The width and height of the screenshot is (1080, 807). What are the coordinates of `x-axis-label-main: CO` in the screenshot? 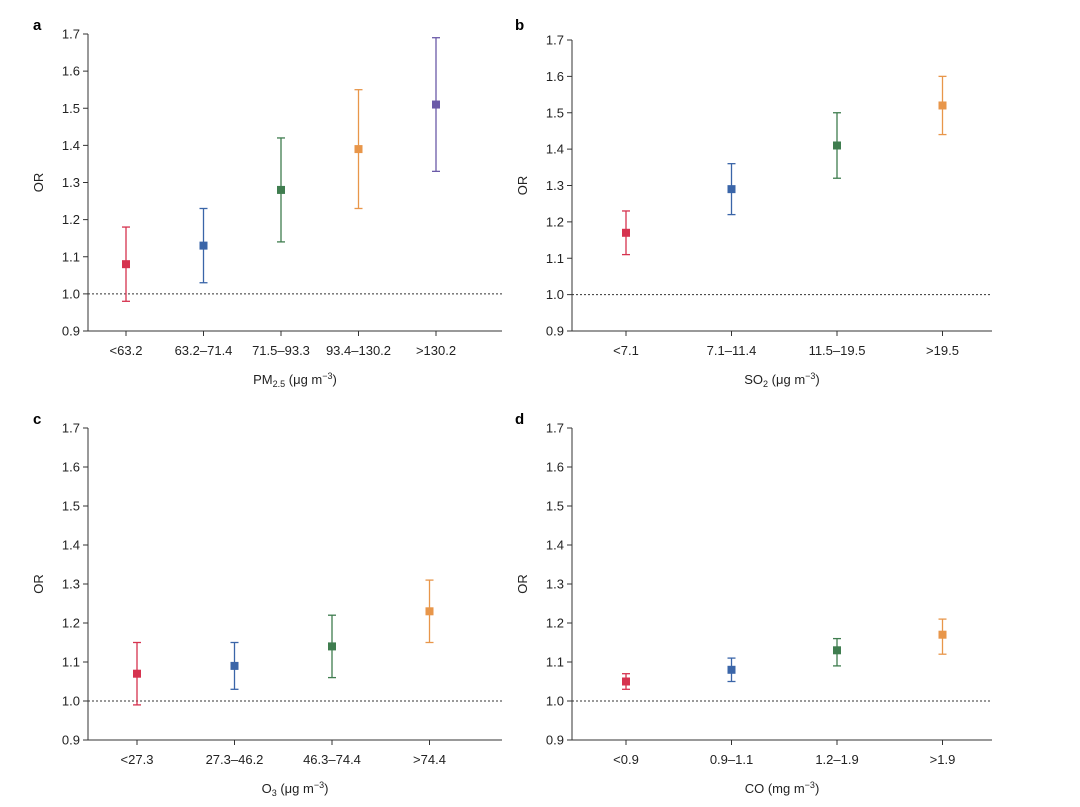 It's located at (755, 788).